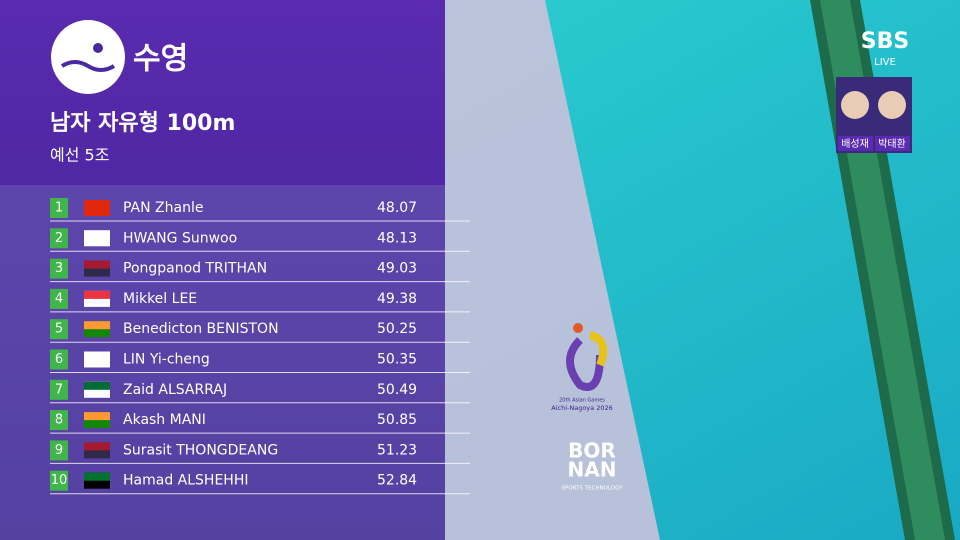  What do you see at coordinates (200, 450) in the screenshot?
I see `athlete-name: Surasit THONGDEANG` at bounding box center [200, 450].